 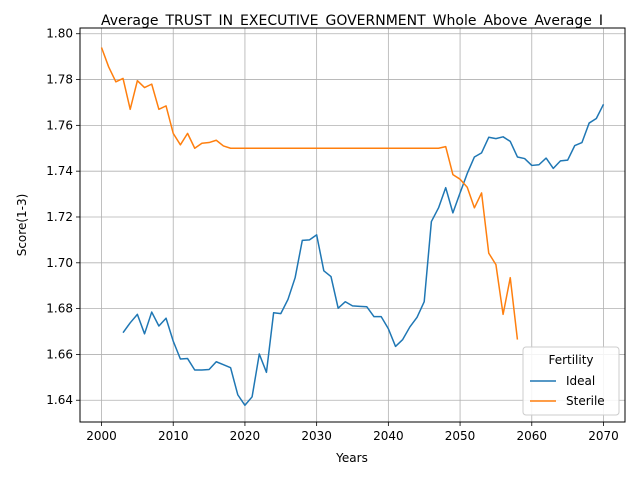 I want to click on y-axis-ticks: 1.64 1.66 1.68 1.70 1.72 1.74 1.76 1.78 1.80, so click(x=63, y=217).